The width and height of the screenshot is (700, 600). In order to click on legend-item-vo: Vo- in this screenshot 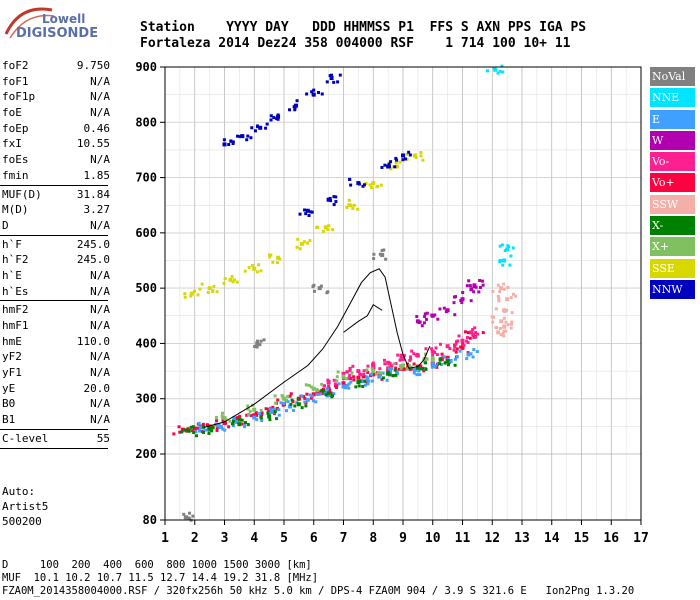, I will do `click(672, 162)`.